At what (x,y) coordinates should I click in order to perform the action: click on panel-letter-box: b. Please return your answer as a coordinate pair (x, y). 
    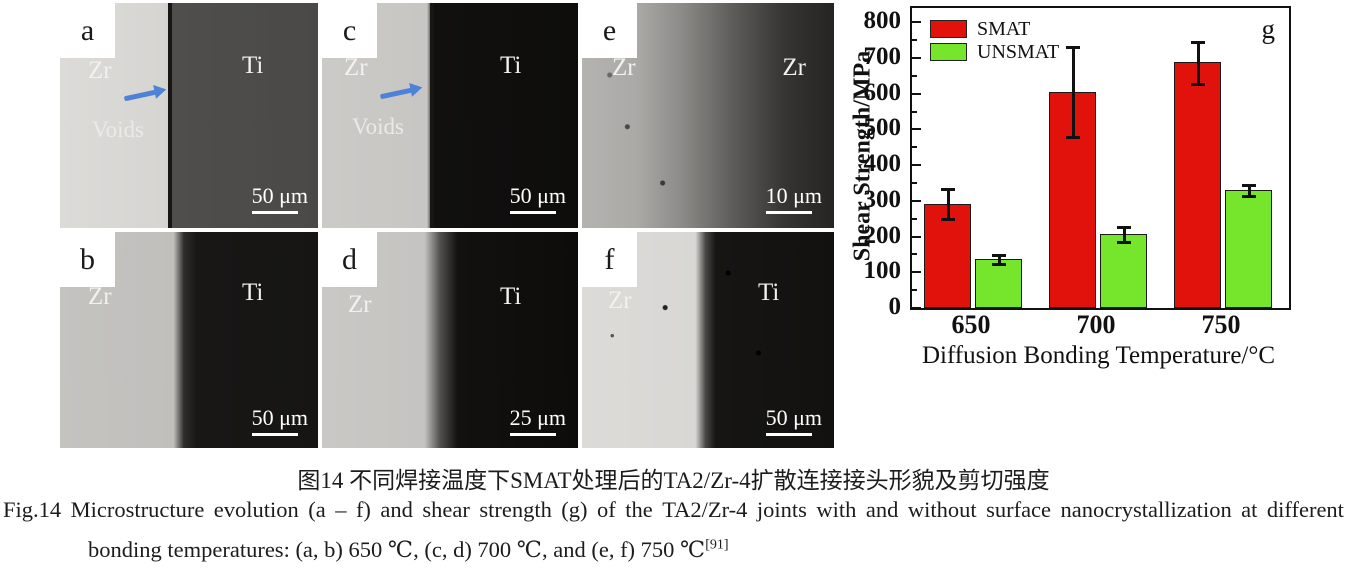
    Looking at the image, I should click on (87, 259).